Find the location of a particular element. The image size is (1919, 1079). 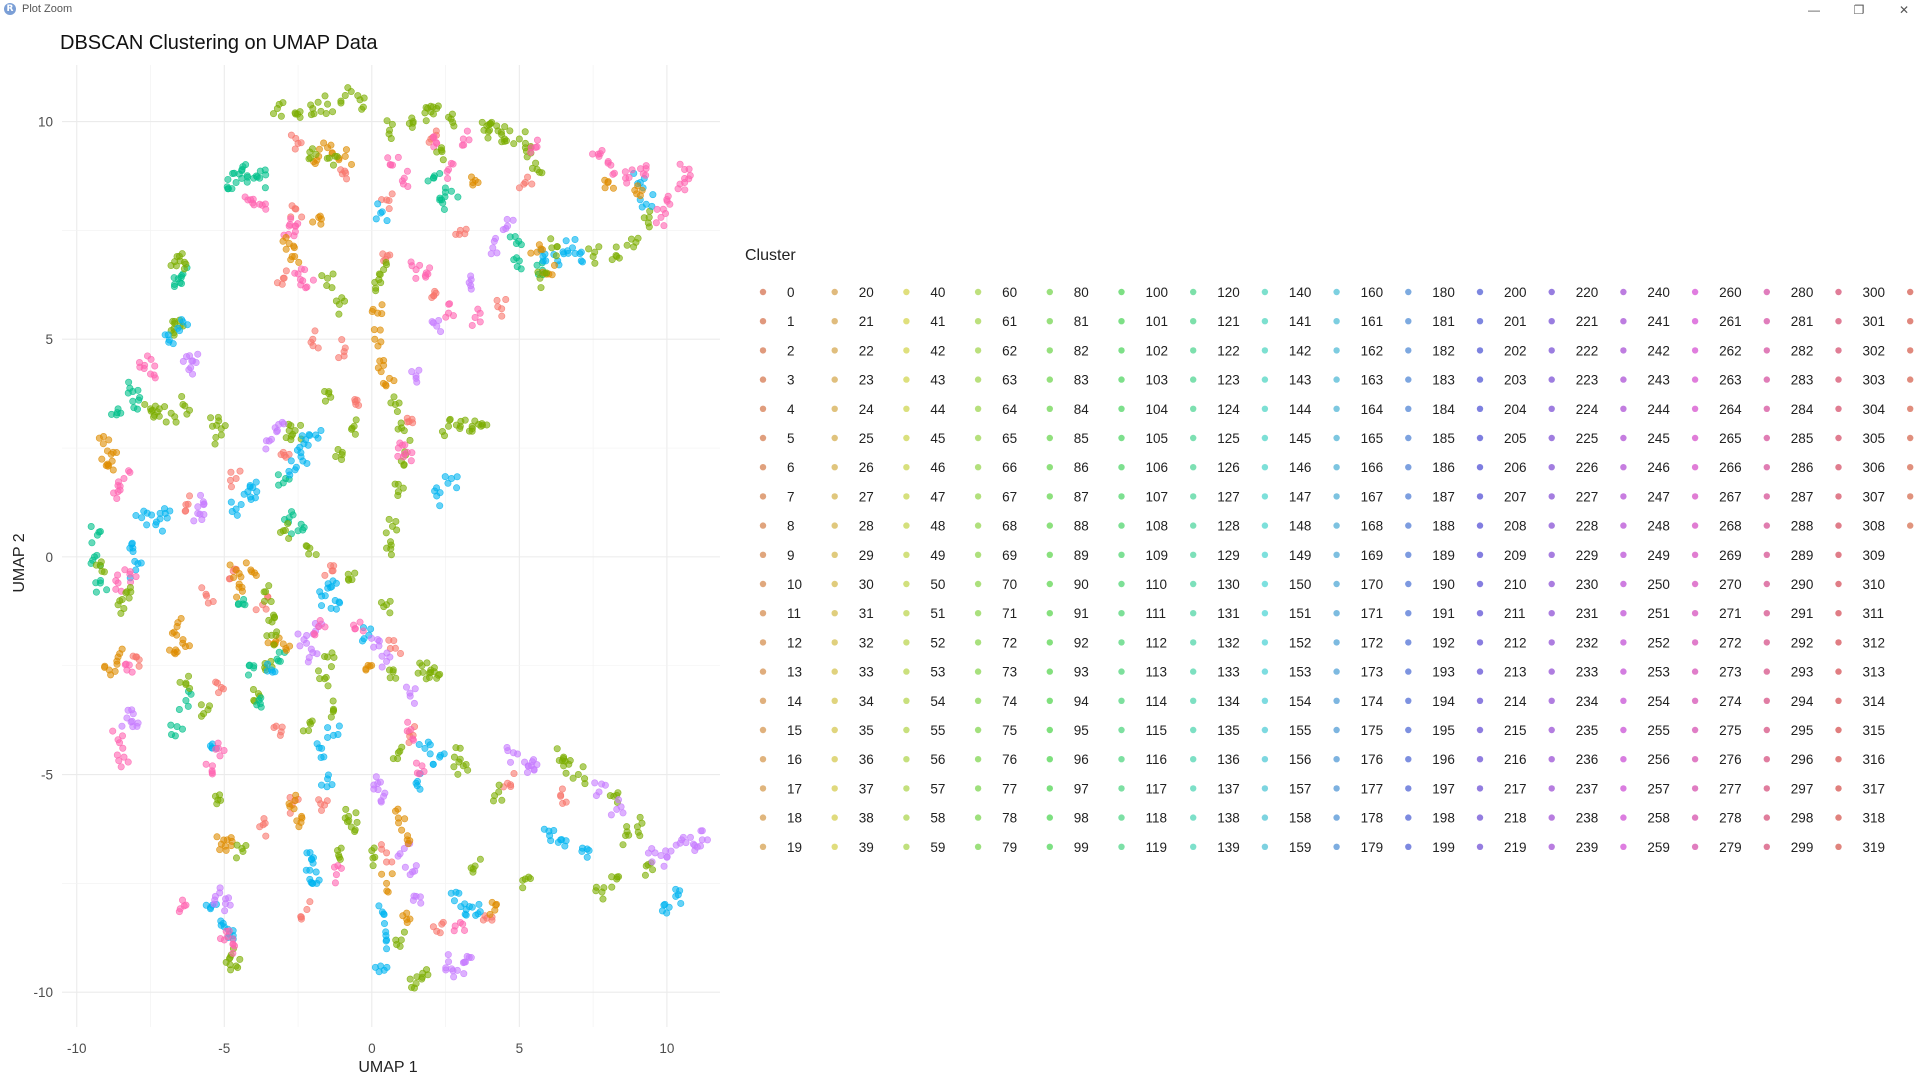

legend-label: 11 is located at coordinates (794, 613).